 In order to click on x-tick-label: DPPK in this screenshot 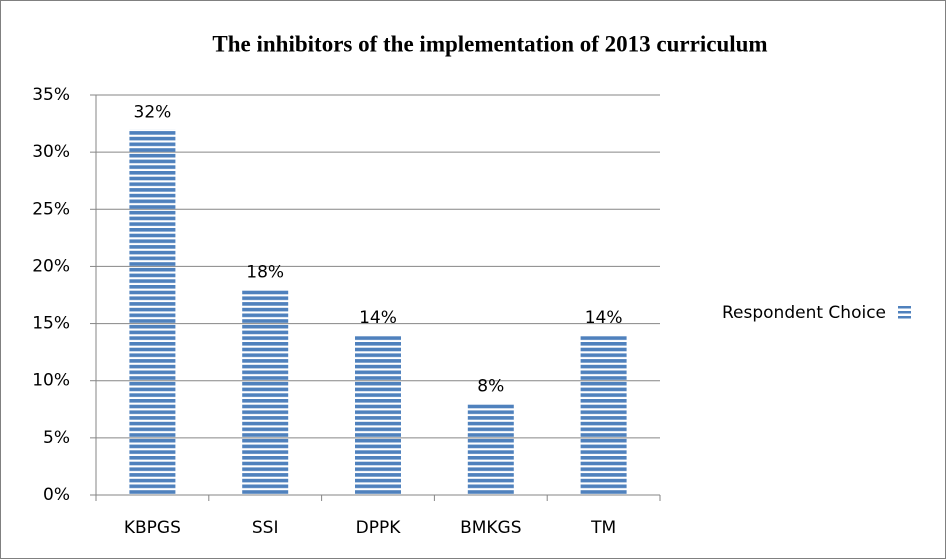, I will do `click(379, 528)`.